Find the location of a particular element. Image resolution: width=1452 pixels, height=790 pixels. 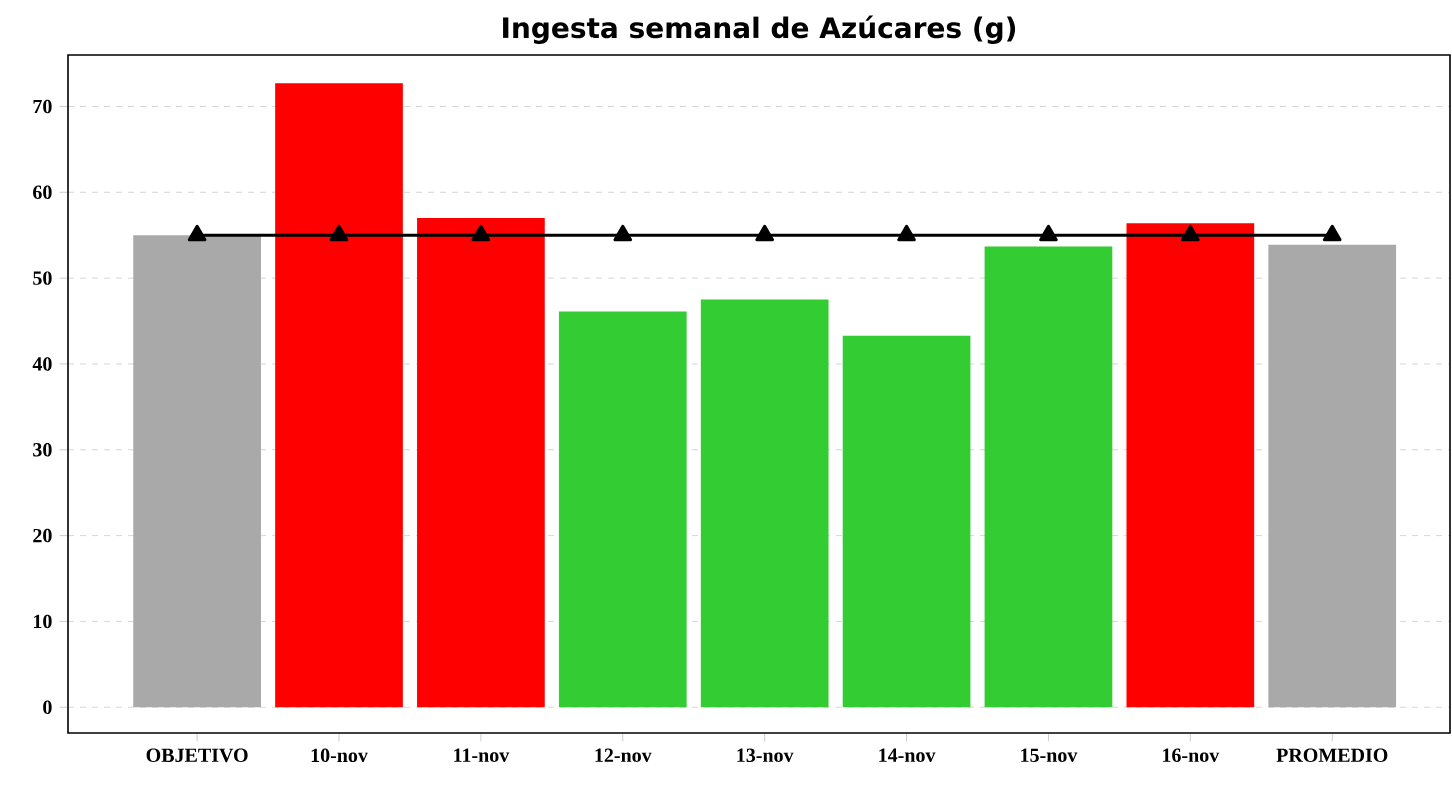

x-tick-label: 16-nov is located at coordinates (1191, 755).